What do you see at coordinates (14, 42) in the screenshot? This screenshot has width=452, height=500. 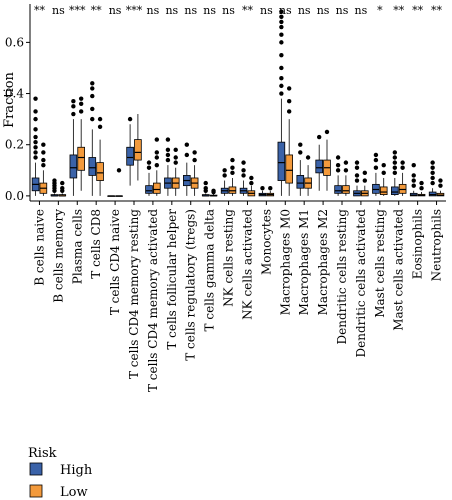 I see `y-tick-label: 0.6` at bounding box center [14, 42].